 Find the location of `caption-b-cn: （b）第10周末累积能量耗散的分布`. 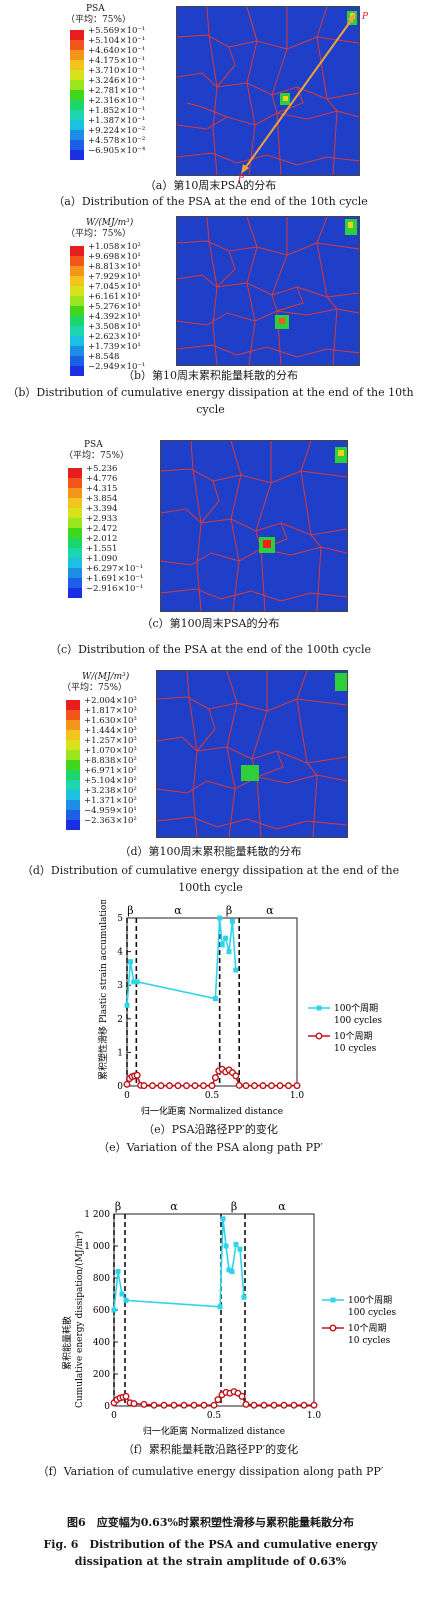

caption-b-cn: （b）第10周末累积能量耗散的分布 is located at coordinates (210, 375).